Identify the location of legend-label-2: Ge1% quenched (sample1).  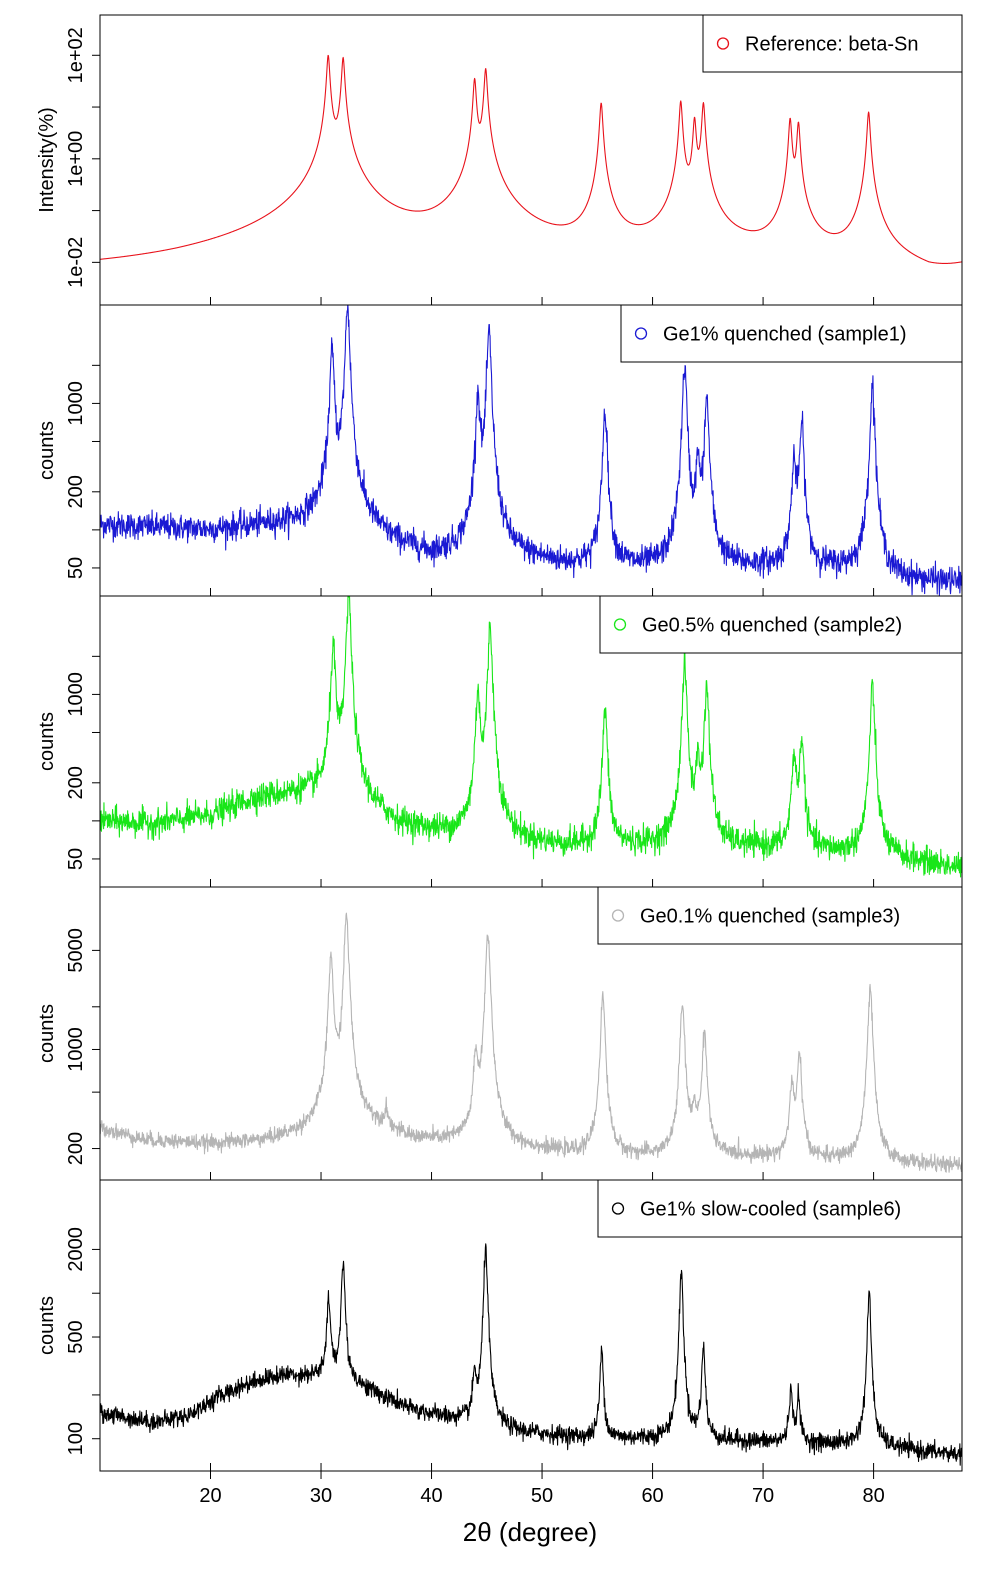
(784, 335).